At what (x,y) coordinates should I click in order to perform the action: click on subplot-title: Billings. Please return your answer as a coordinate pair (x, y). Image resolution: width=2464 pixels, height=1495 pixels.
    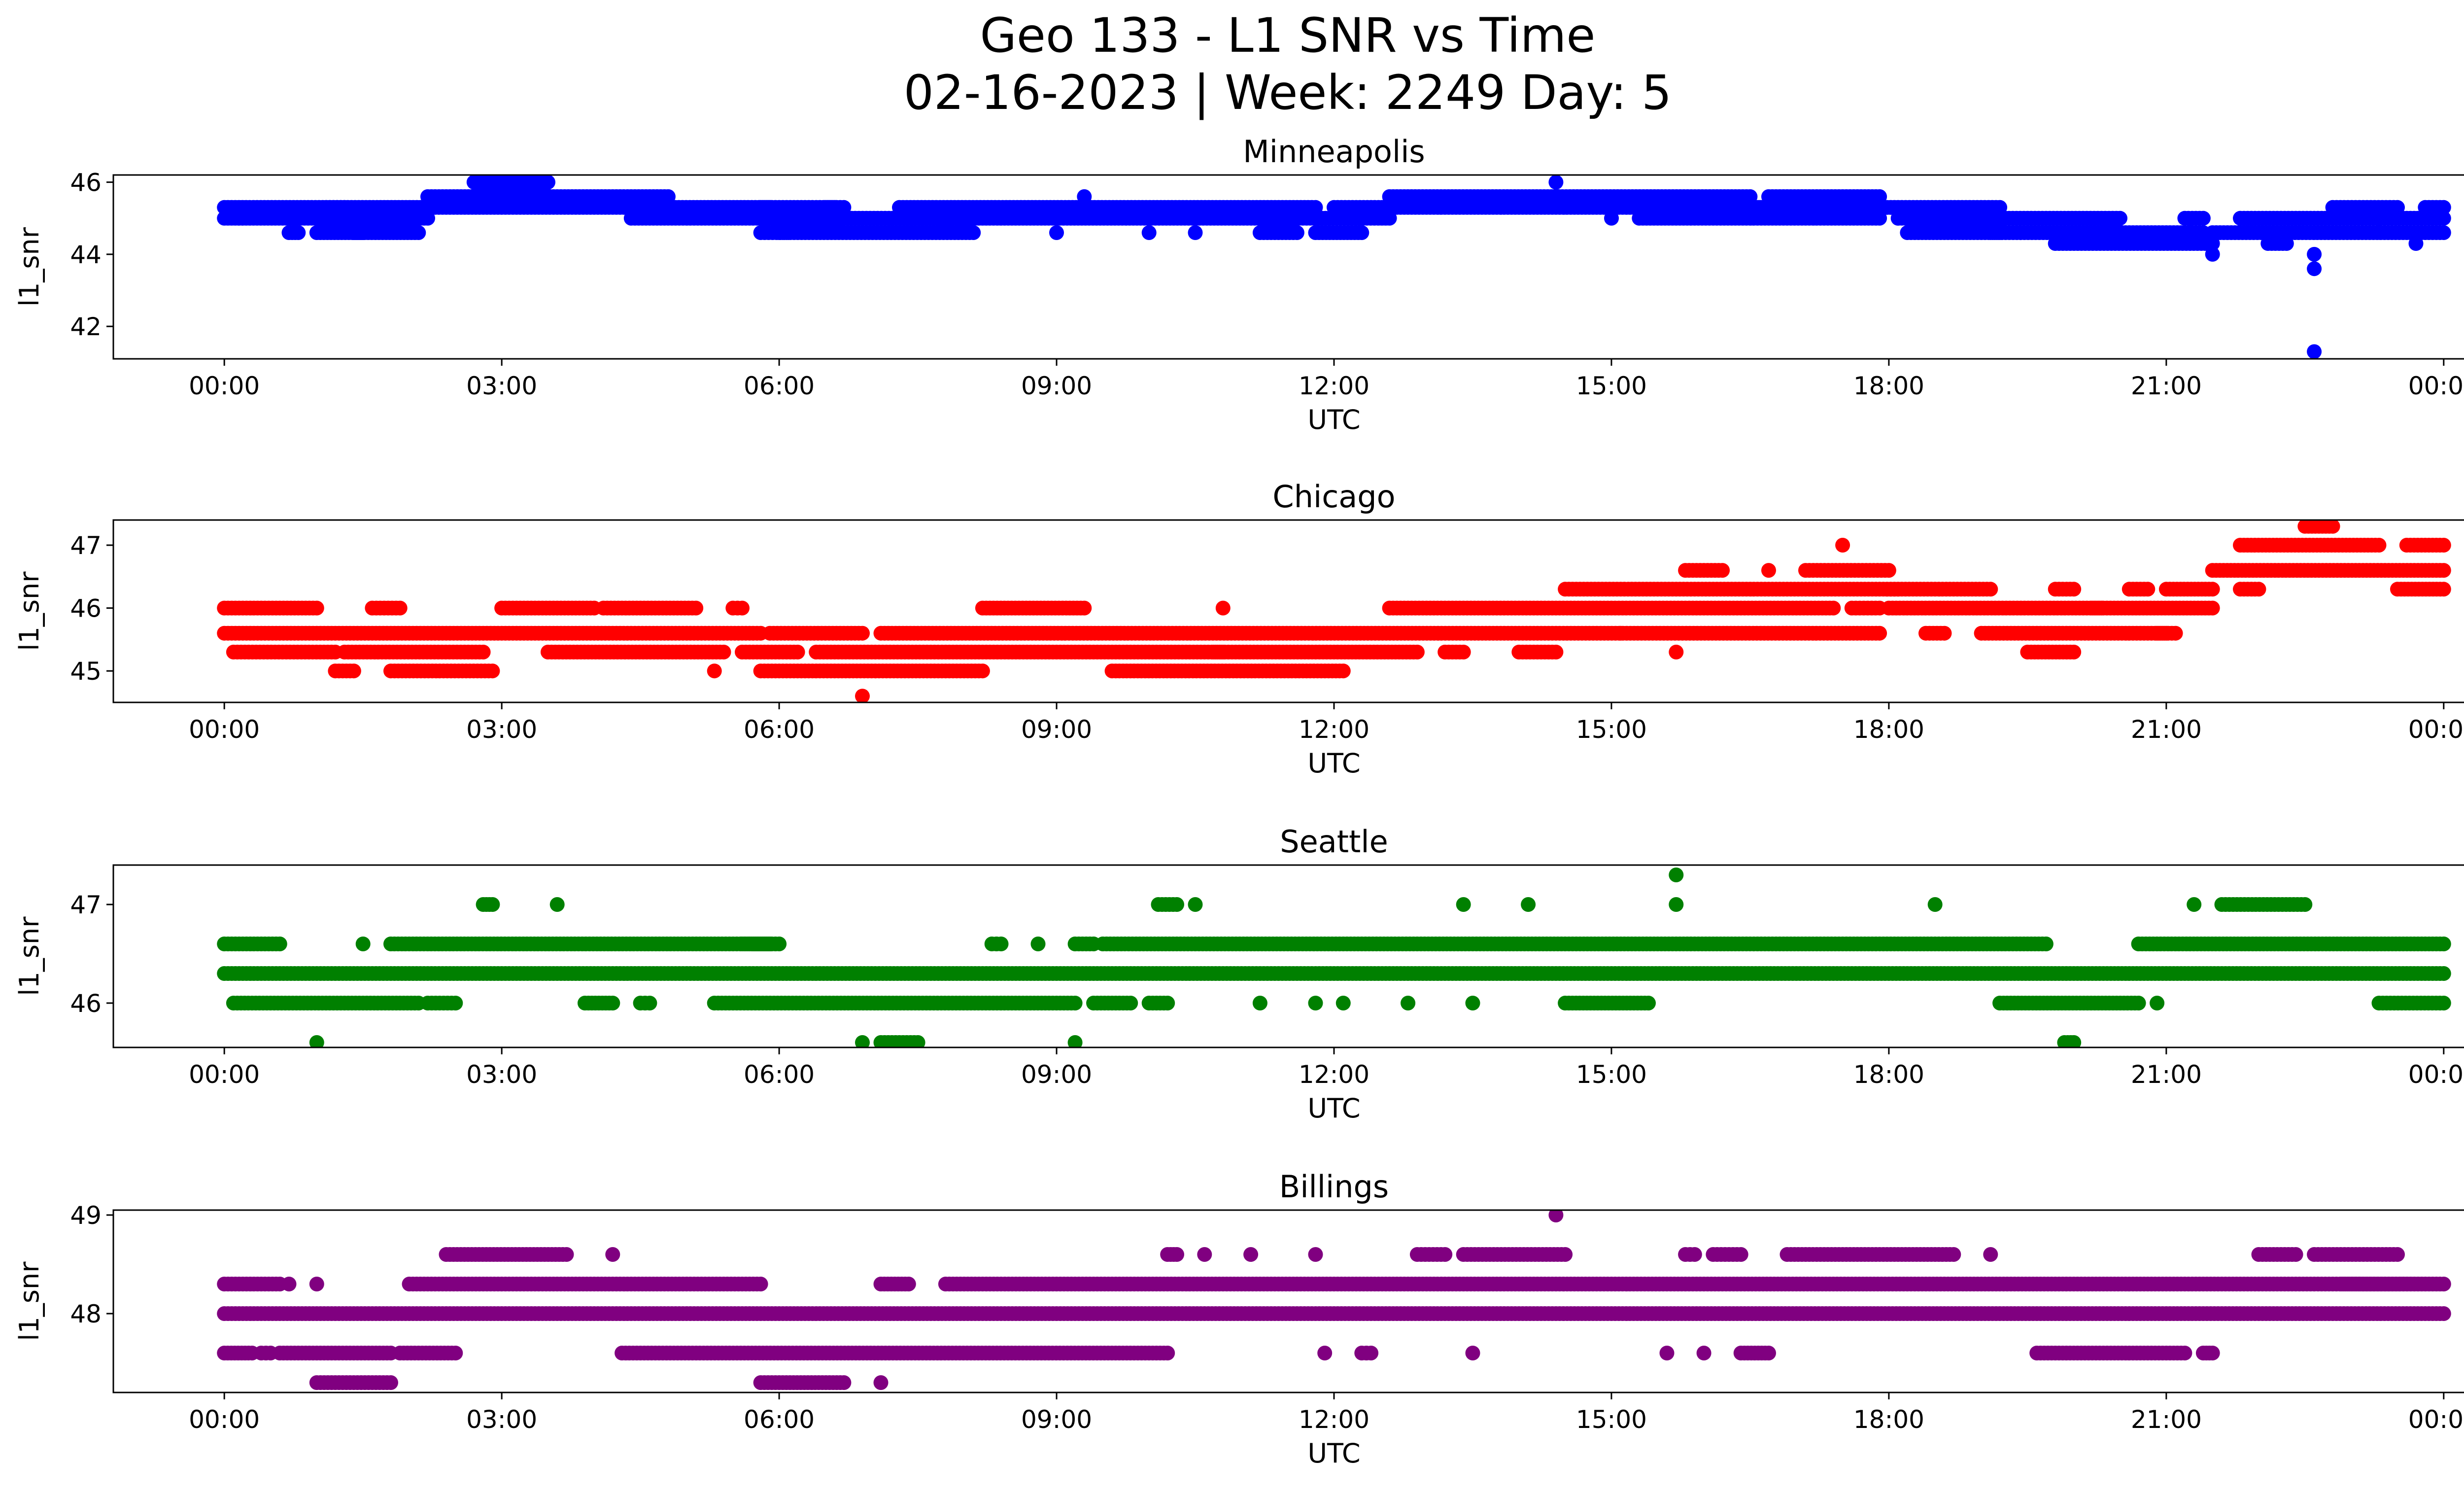
    Looking at the image, I should click on (1334, 1187).